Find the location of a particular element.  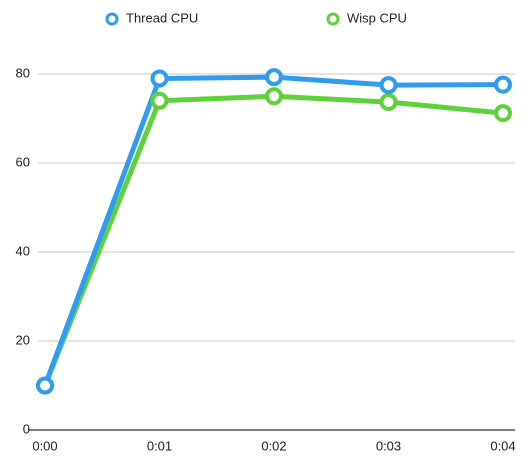

x-tick-label: 0:02 is located at coordinates (273, 445).